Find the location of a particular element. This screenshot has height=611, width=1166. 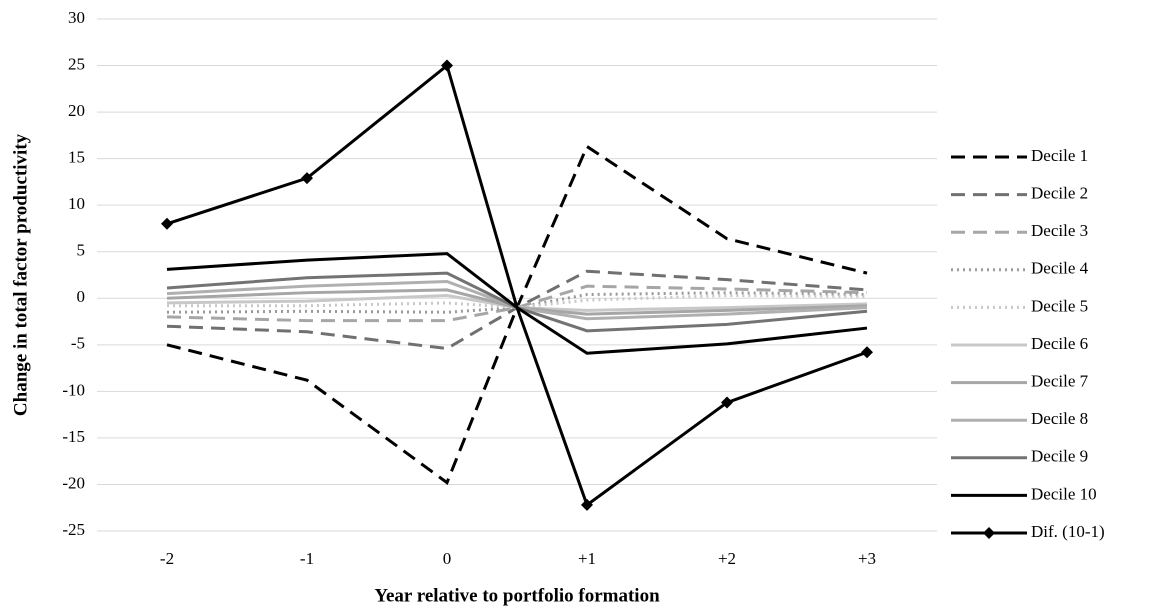

legend-label: Decile 8 is located at coordinates (1059, 418).